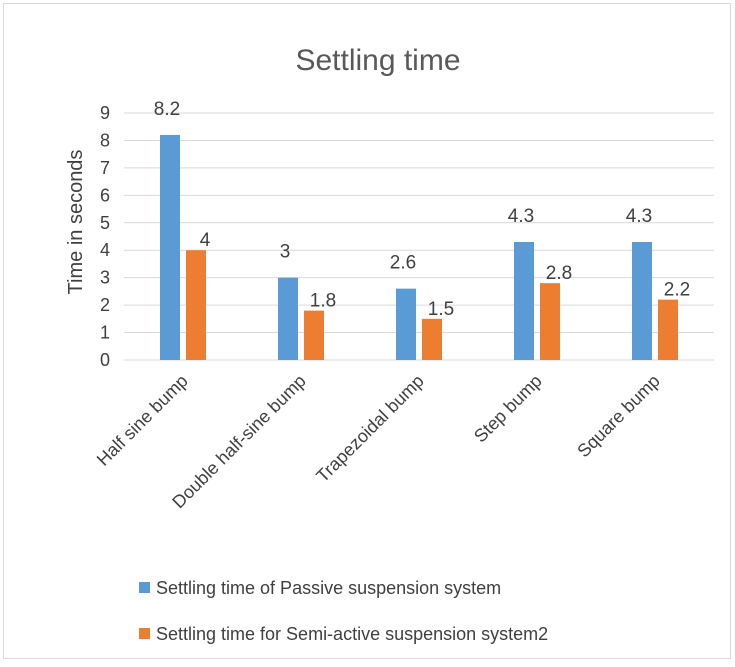  Describe the element at coordinates (508, 409) in the screenshot. I see `x-tick-label: Step bump` at that location.